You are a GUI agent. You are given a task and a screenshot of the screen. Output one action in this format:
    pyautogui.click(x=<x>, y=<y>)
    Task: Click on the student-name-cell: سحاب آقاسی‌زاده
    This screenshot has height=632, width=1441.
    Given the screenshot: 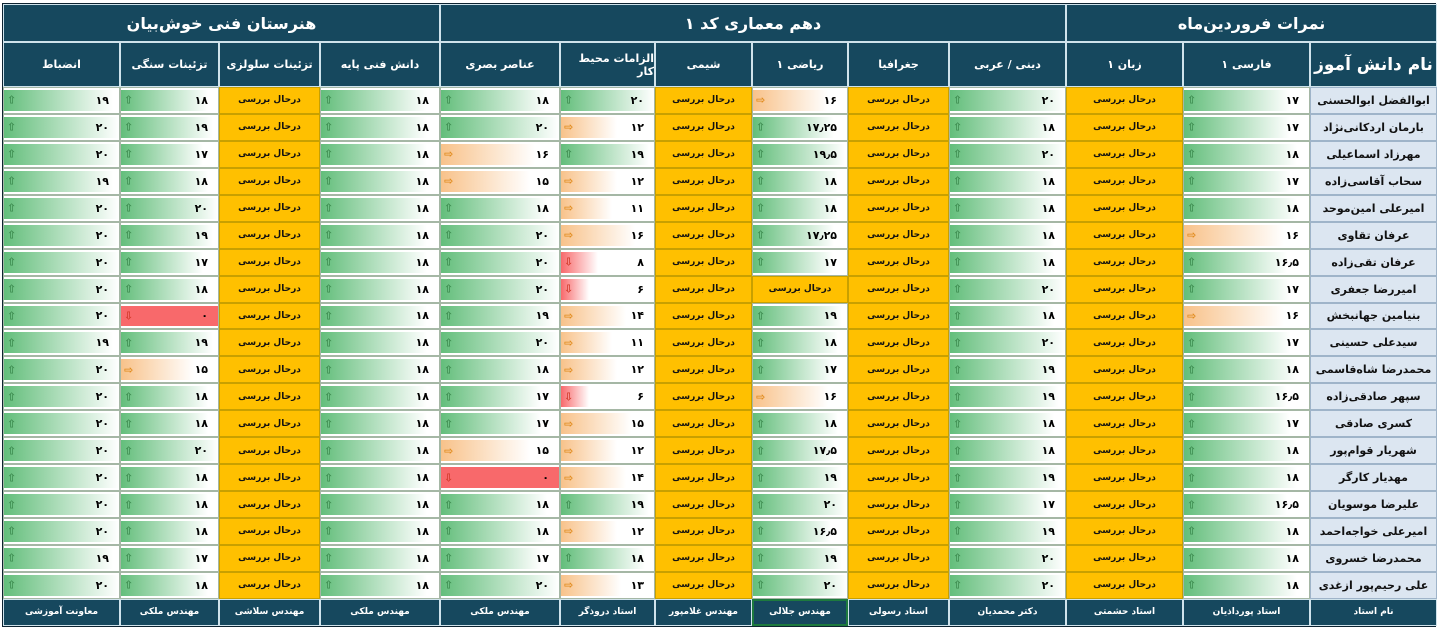 What is the action you would take?
    pyautogui.click(x=1373, y=181)
    